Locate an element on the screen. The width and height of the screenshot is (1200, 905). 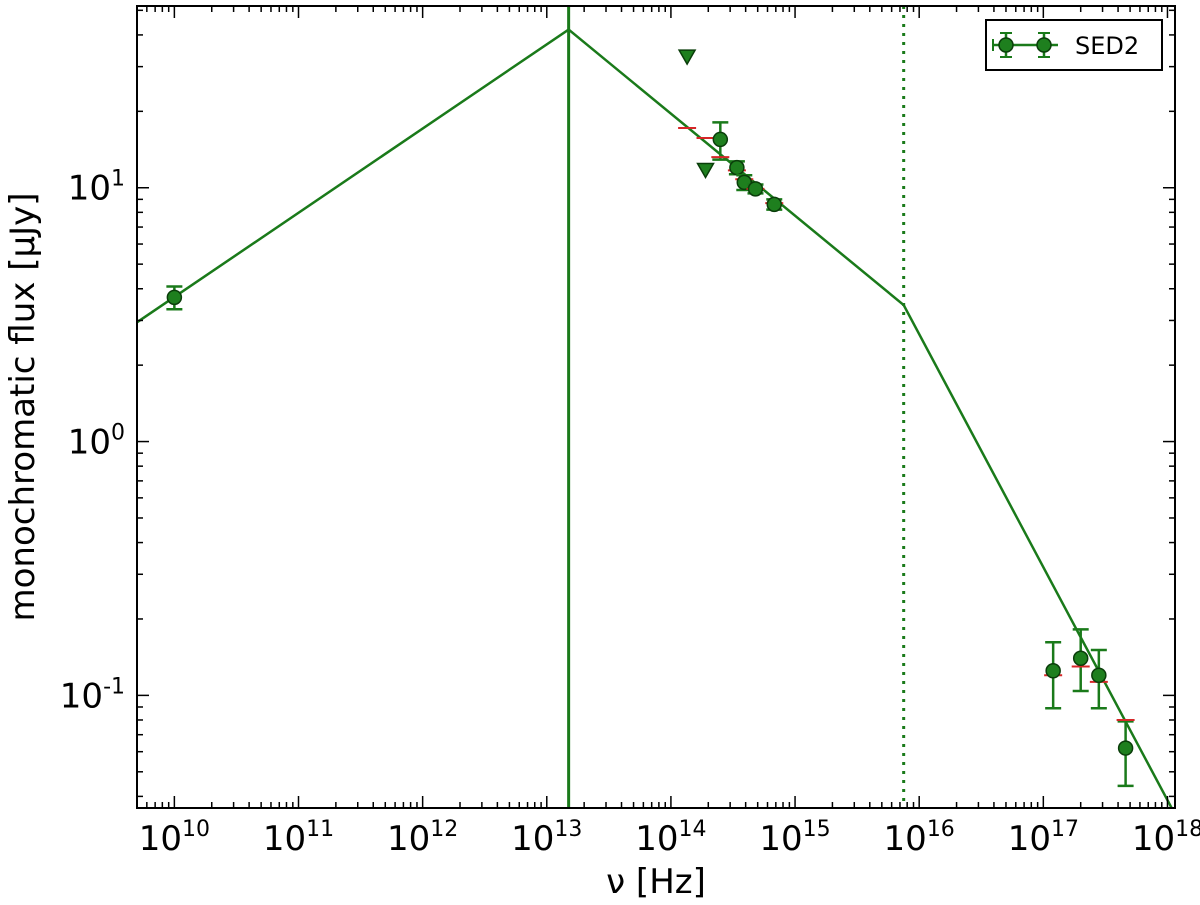
x-tick-label: 1016 is located at coordinates (919, 838).